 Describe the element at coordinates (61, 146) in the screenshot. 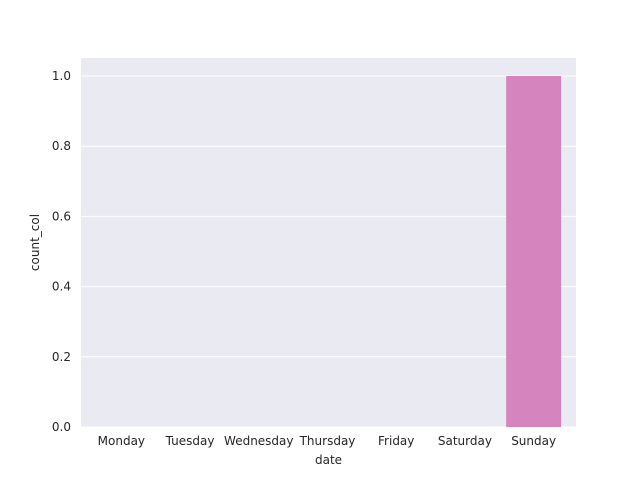

I see `y-tick-label: 0.8` at that location.